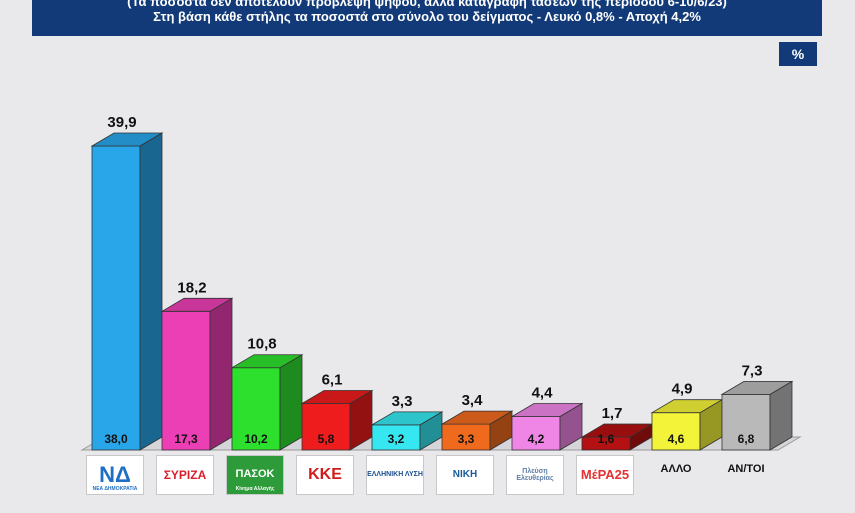 This screenshot has height=513, width=855. I want to click on pasok-logo-text: ΠΑΣΟΚ, so click(255, 474).